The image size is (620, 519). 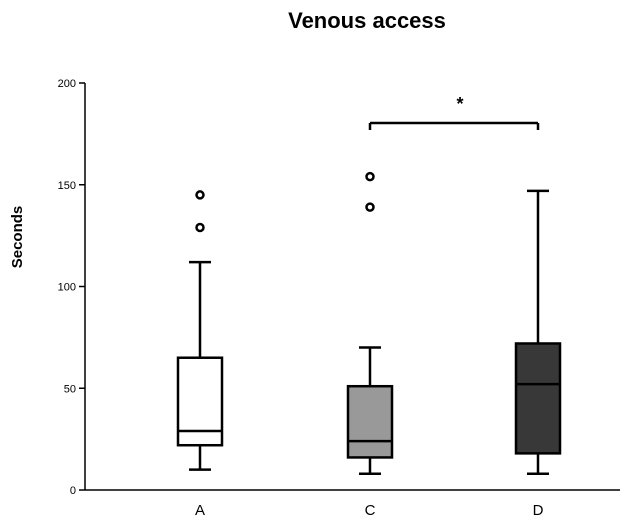 What do you see at coordinates (370, 510) in the screenshot?
I see `x-category-label: C` at bounding box center [370, 510].